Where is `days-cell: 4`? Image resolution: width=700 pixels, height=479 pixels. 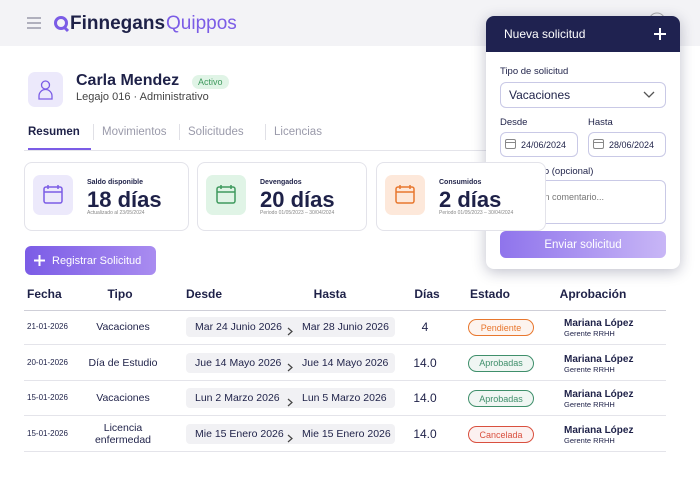
days-cell: 4 is located at coordinates (425, 327).